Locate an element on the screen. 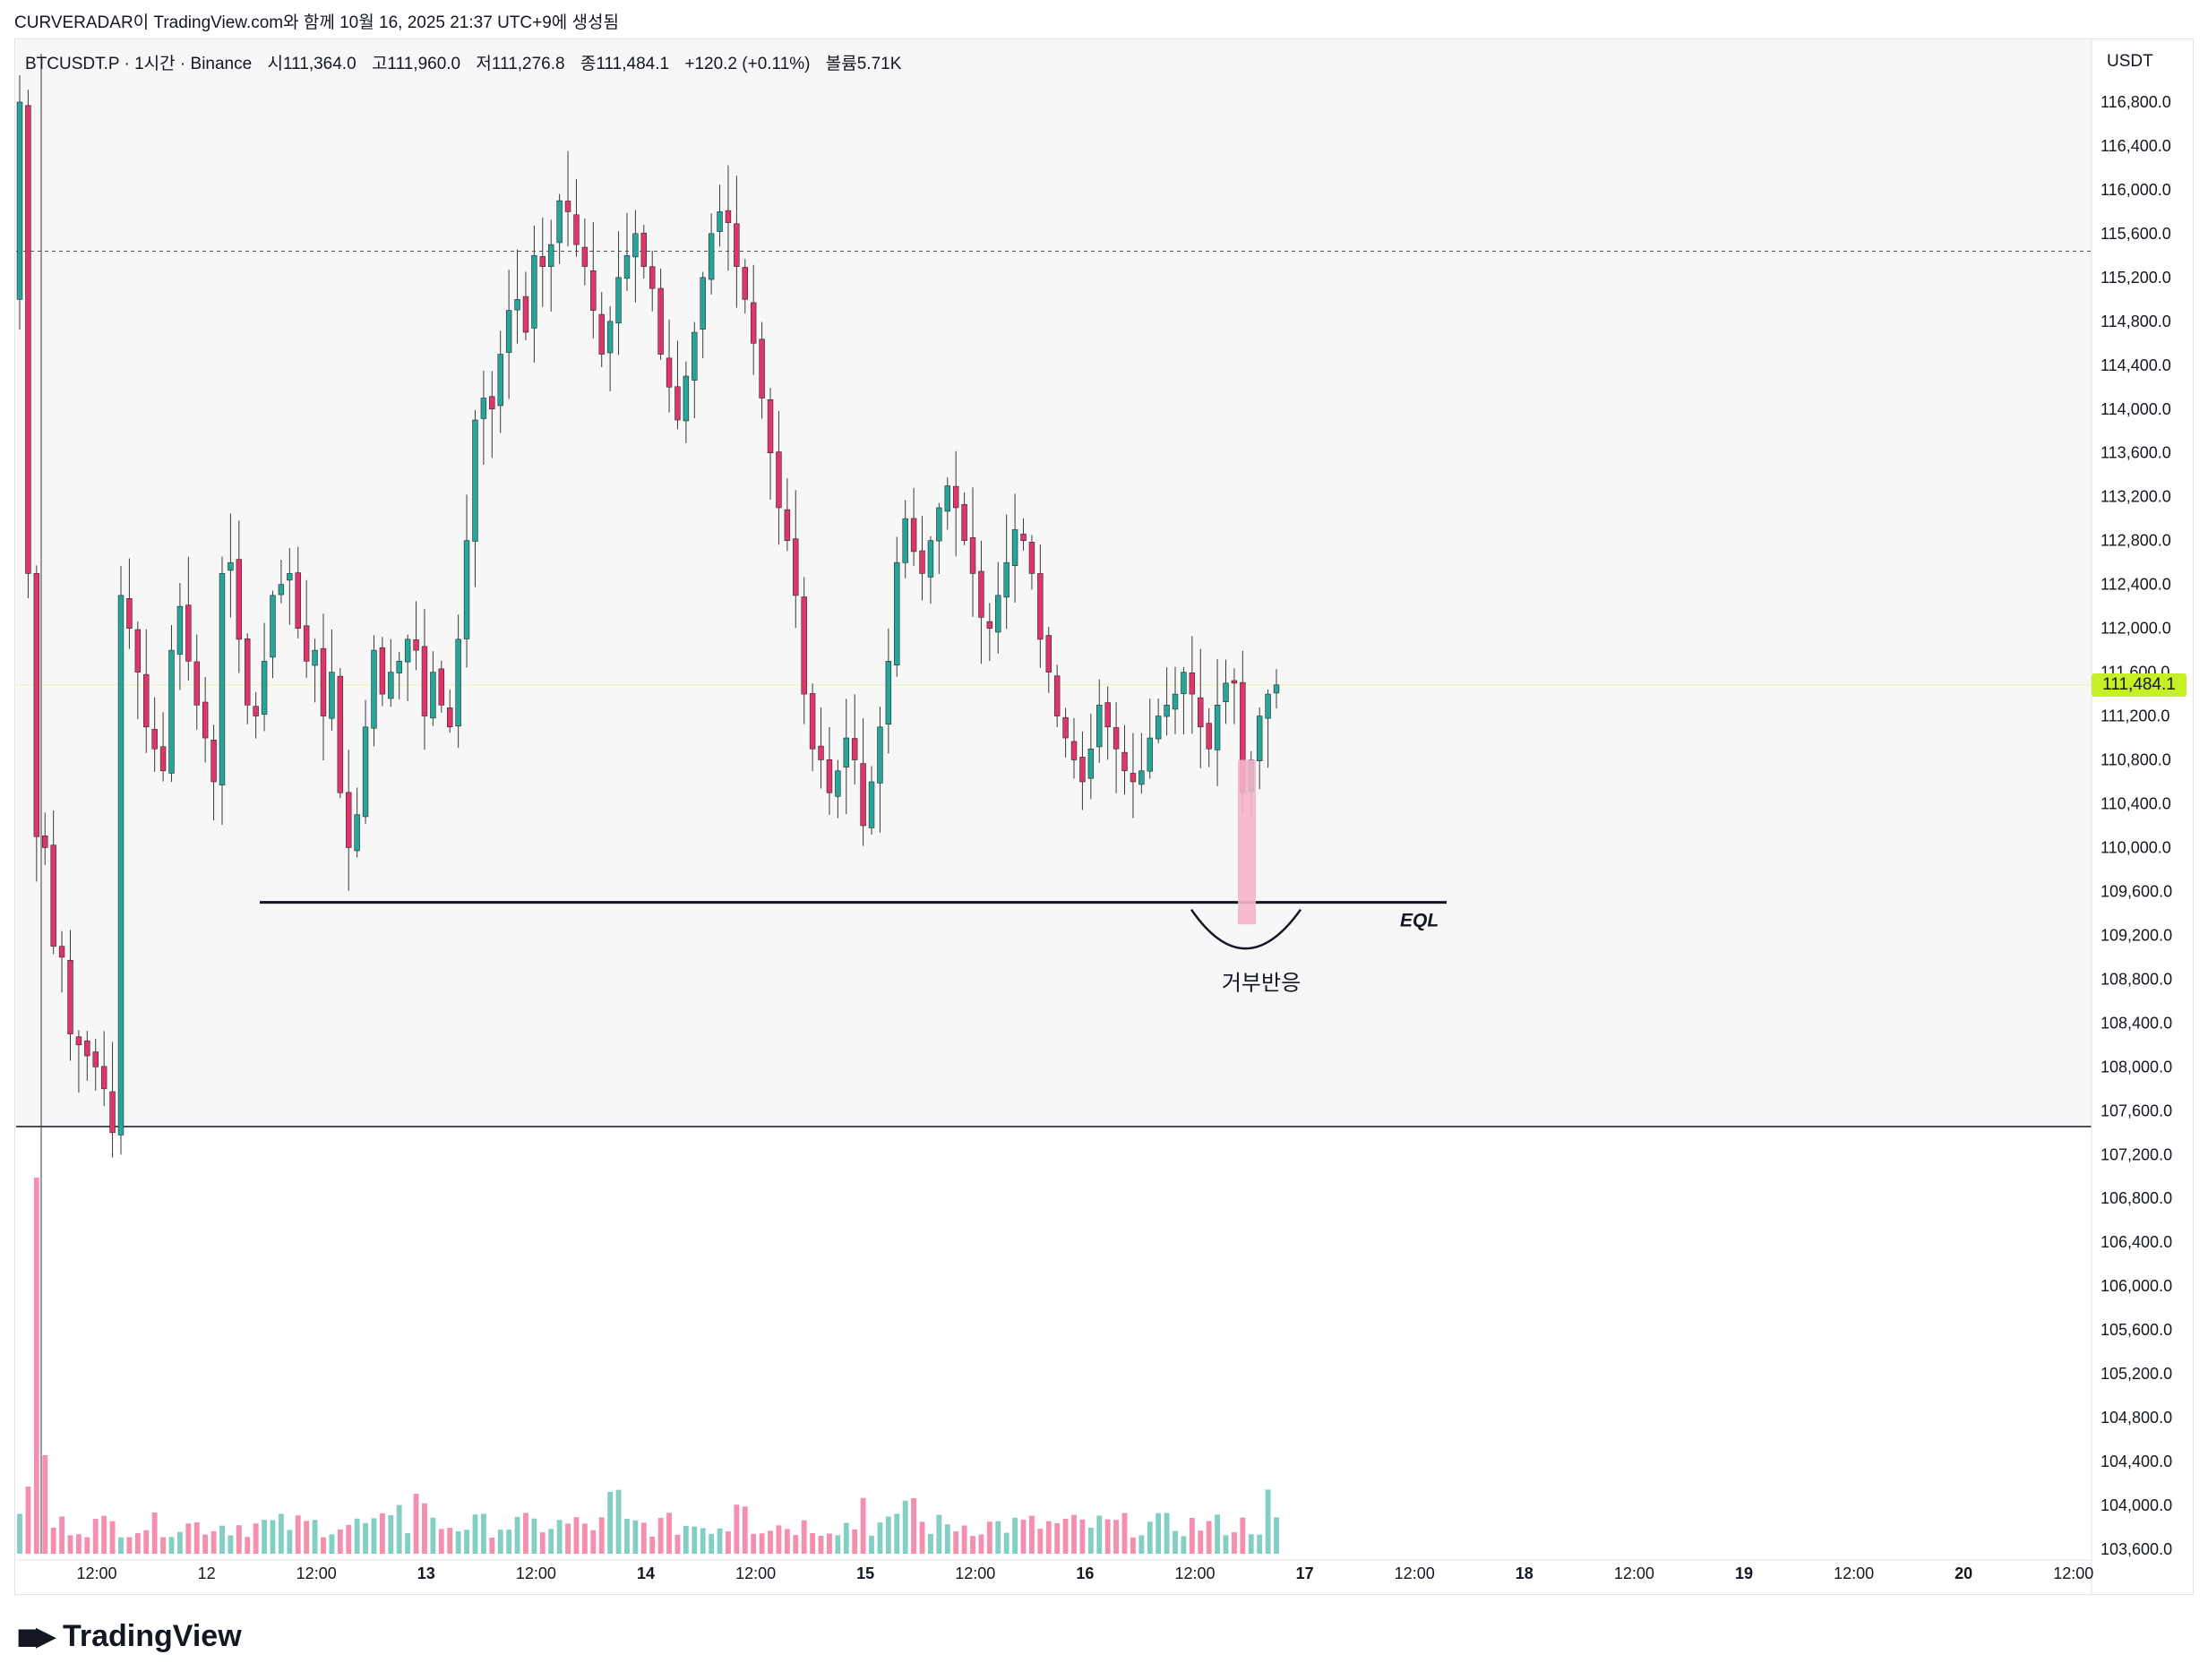  price-tick-label: 108,400.0 is located at coordinates (2136, 1023).